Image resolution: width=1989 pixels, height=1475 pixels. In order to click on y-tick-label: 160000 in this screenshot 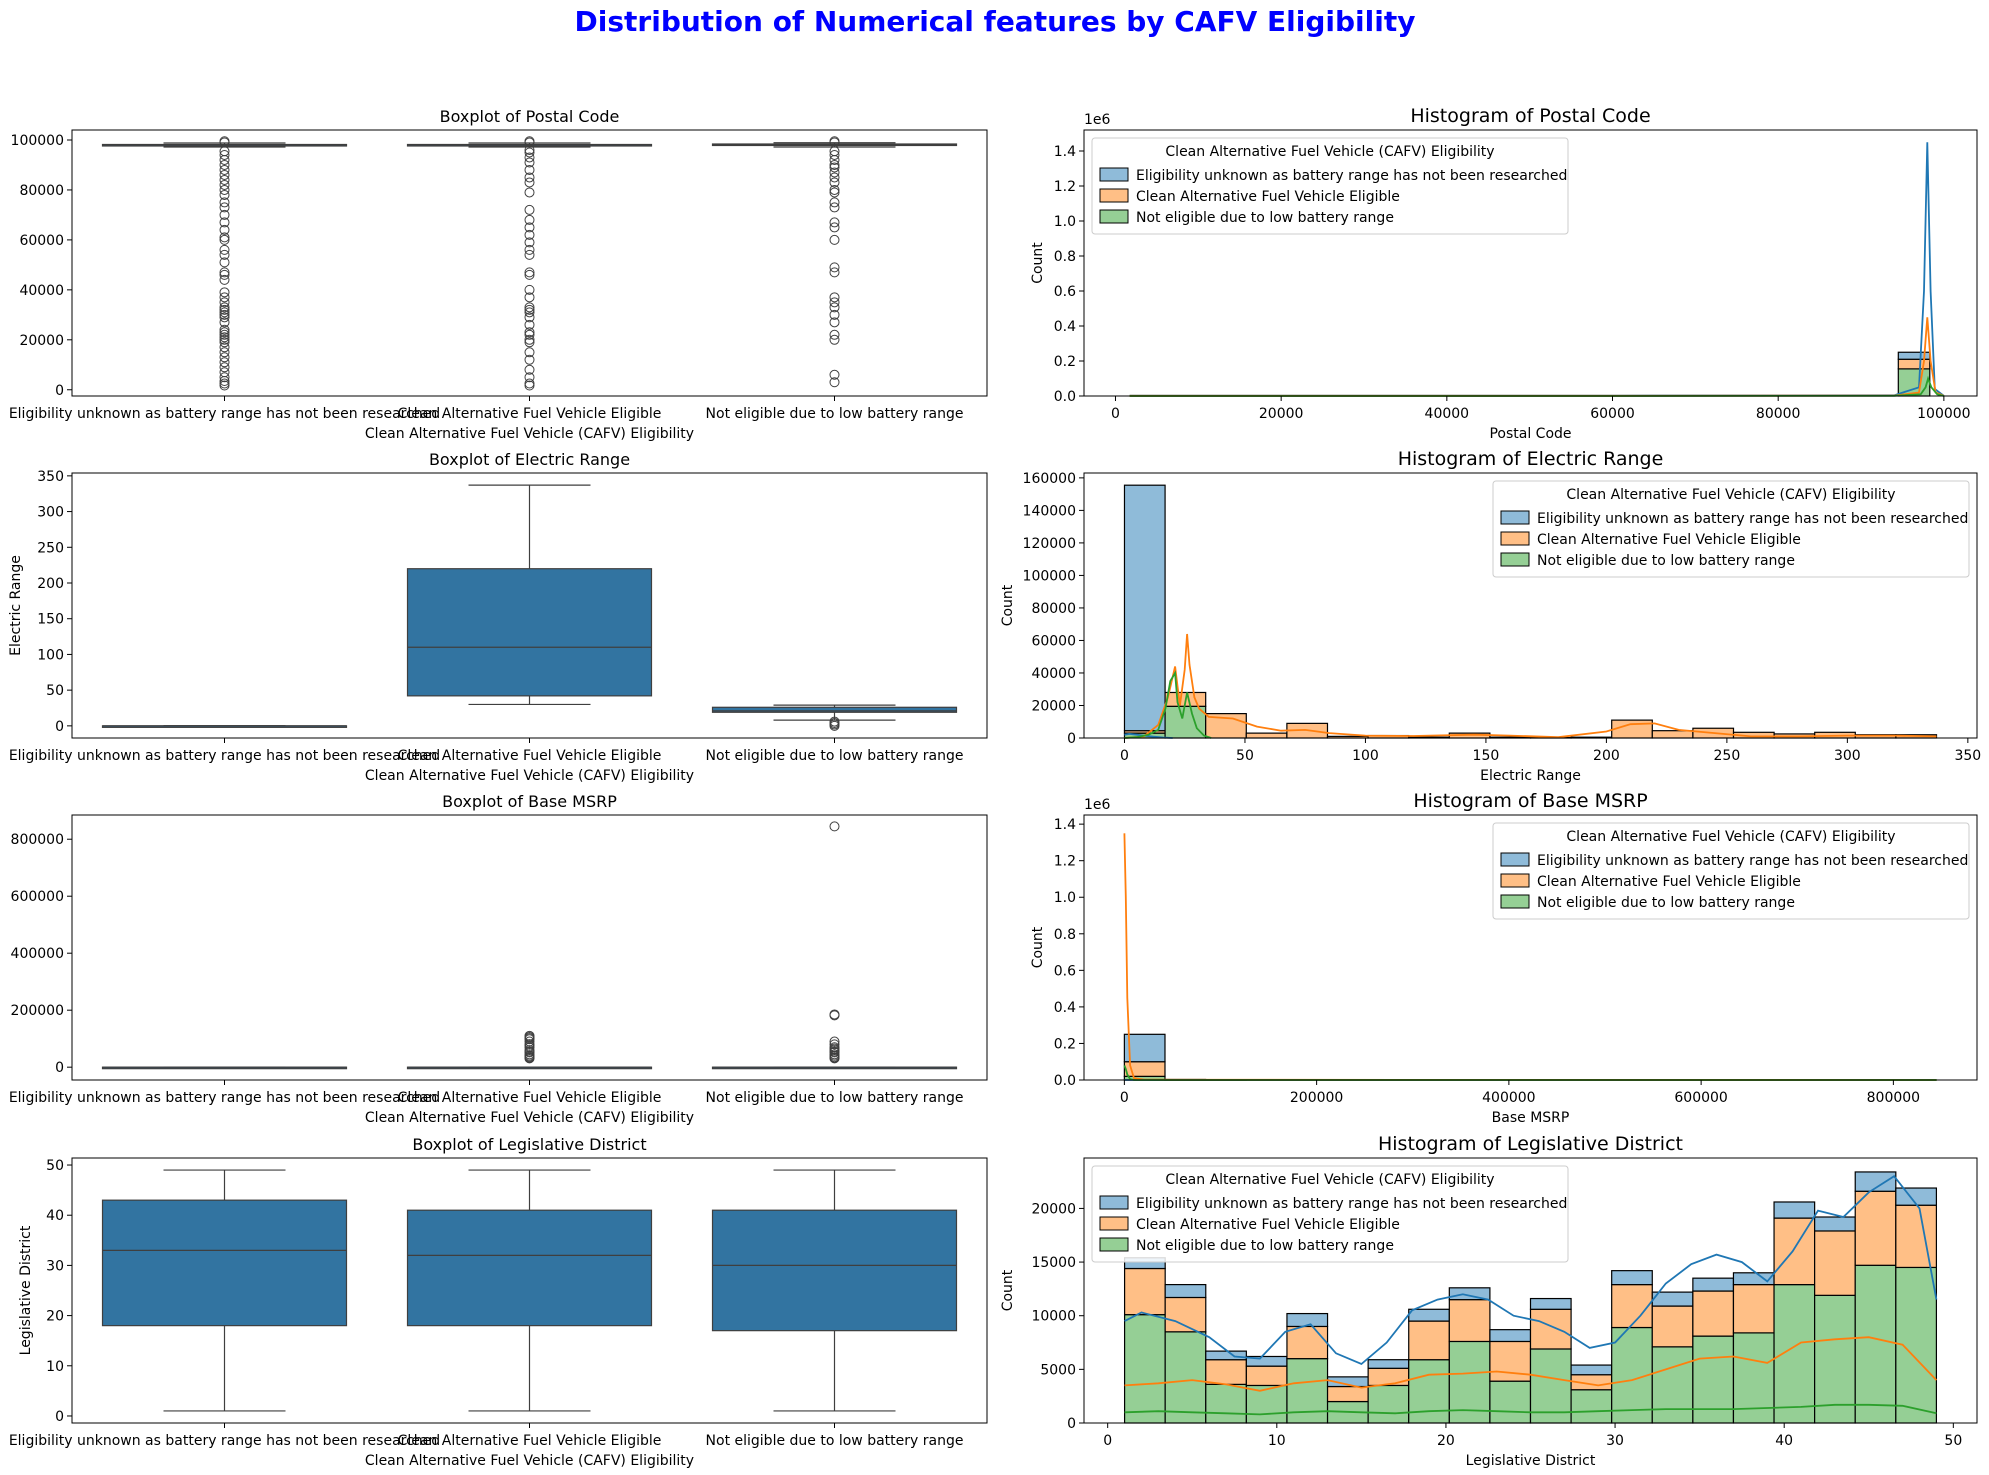, I will do `click(1049, 479)`.